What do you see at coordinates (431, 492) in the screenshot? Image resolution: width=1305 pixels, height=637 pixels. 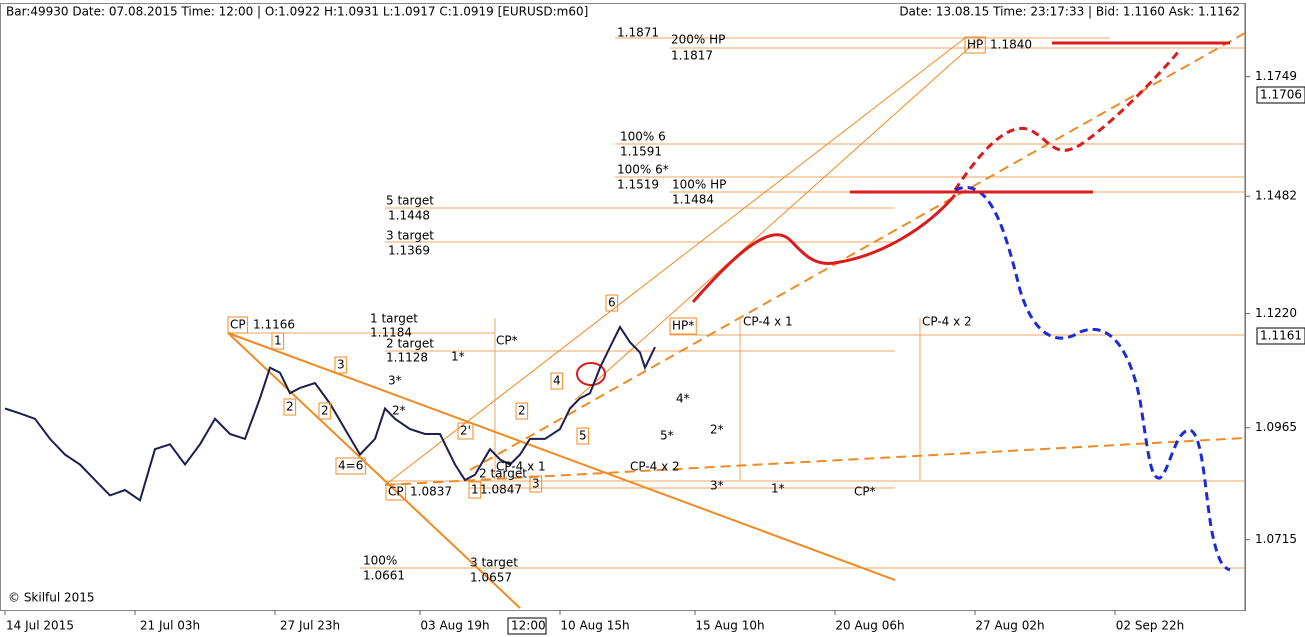 I see `annotation: 1.0837` at bounding box center [431, 492].